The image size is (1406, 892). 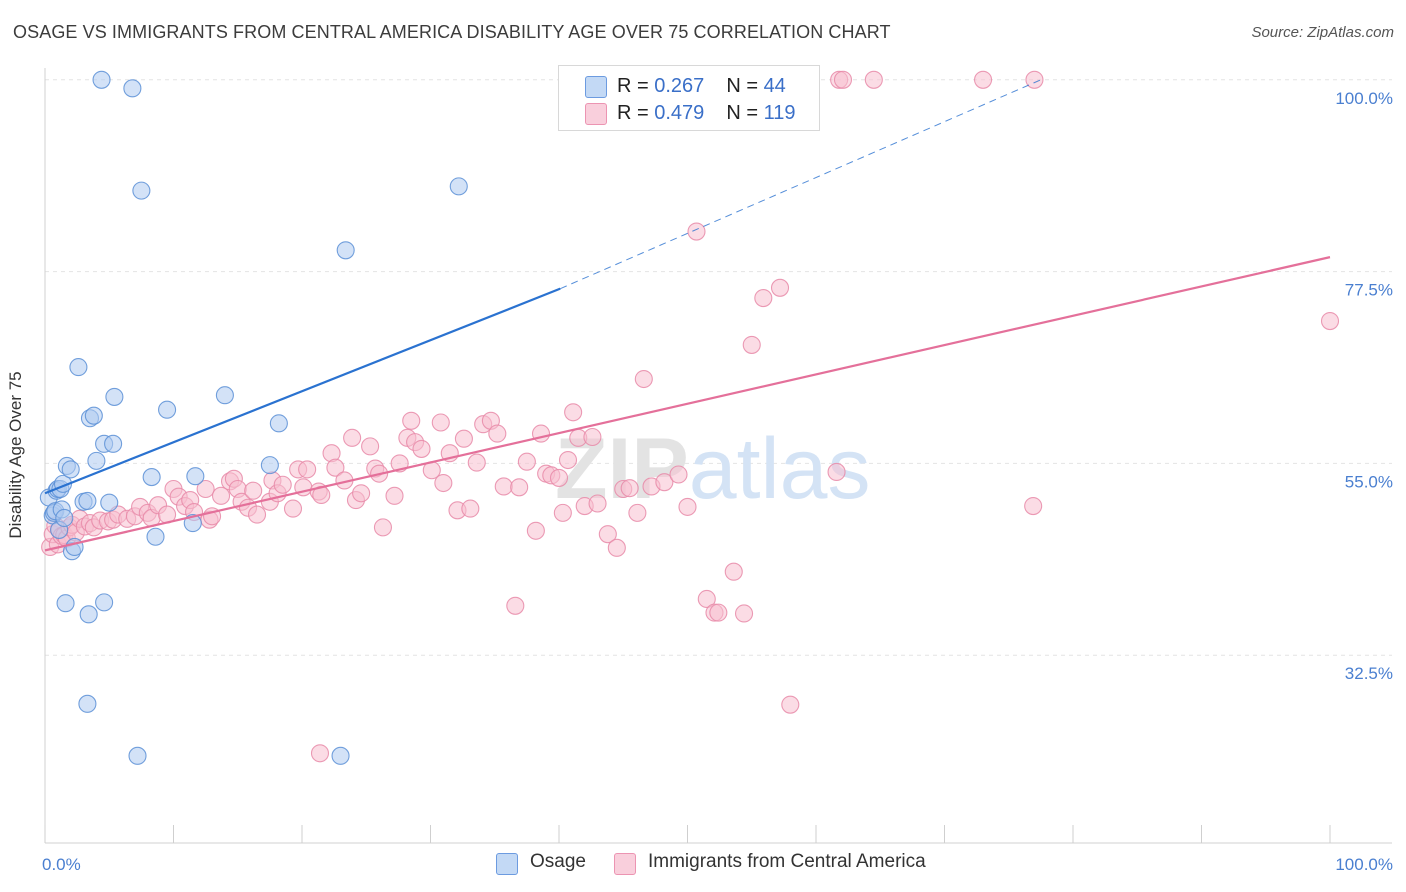 I want to click on x-tick-label-1: 100.0%, so click(x=1364, y=864).